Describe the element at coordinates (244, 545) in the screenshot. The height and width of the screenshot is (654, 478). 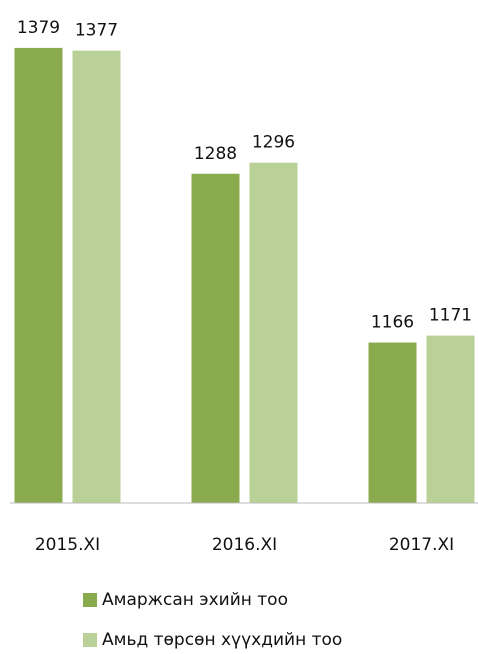
I see `x-tick-label: 2016.XI` at that location.